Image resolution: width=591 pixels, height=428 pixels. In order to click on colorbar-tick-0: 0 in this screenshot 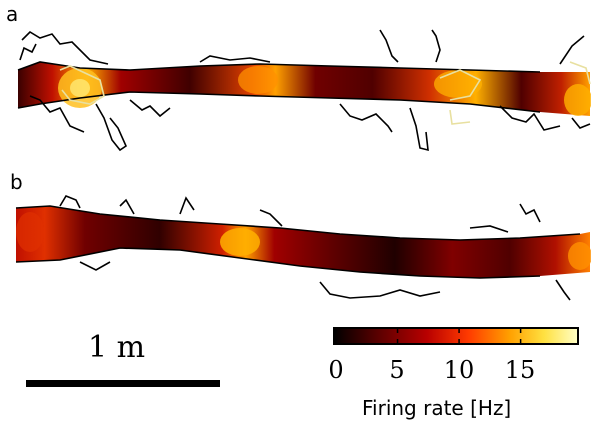, I will do `click(336, 370)`.